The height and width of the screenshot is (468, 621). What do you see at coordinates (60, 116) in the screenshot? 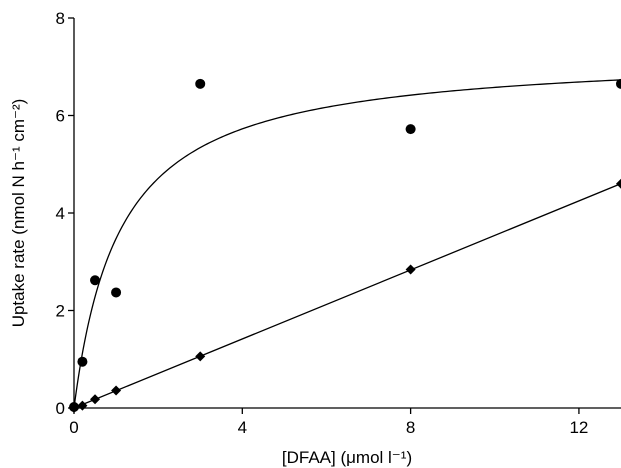
I see `y-tick-label: 6` at bounding box center [60, 116].